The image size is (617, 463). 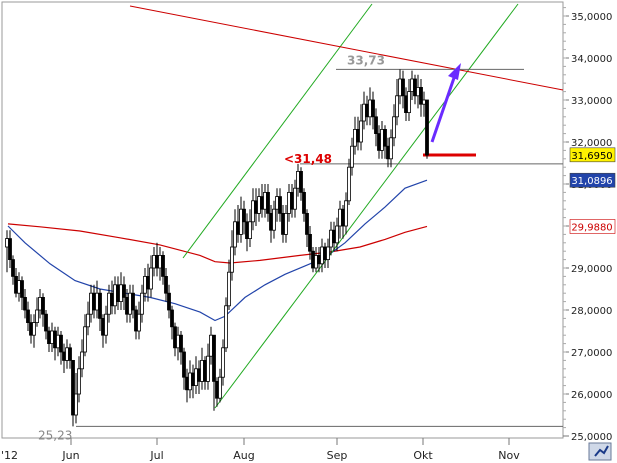 I want to click on y-tick-label: 28,0000, so click(x=591, y=311).